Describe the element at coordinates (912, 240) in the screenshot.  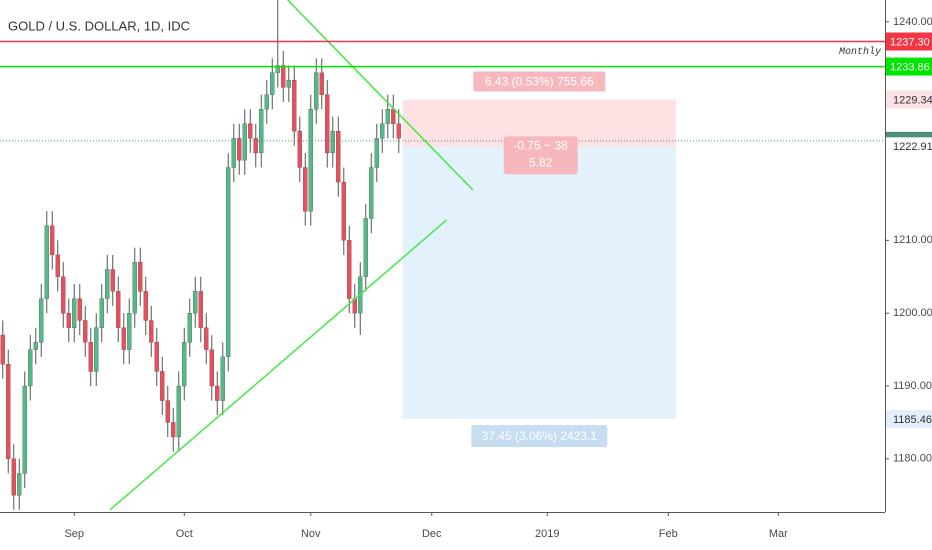
I see `y-tick-label: 1210.00` at that location.